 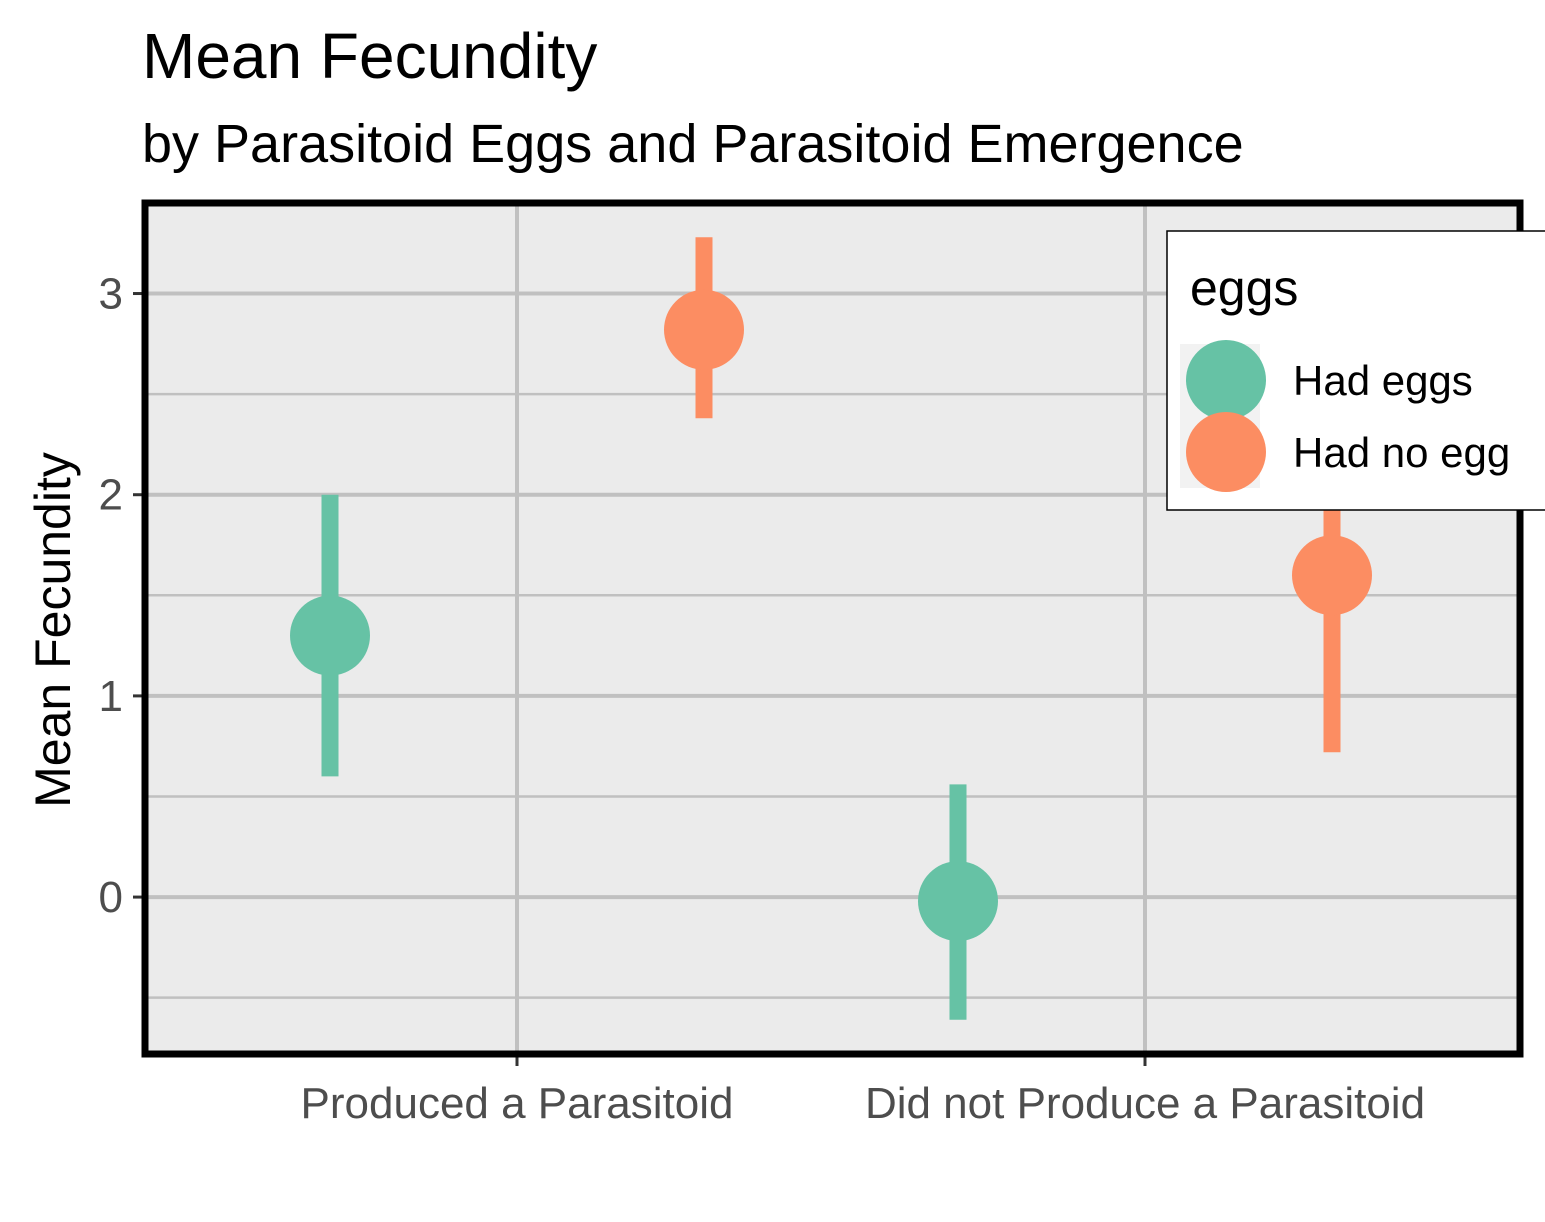 What do you see at coordinates (111, 897) in the screenshot?
I see `y-tick-label: 0` at bounding box center [111, 897].